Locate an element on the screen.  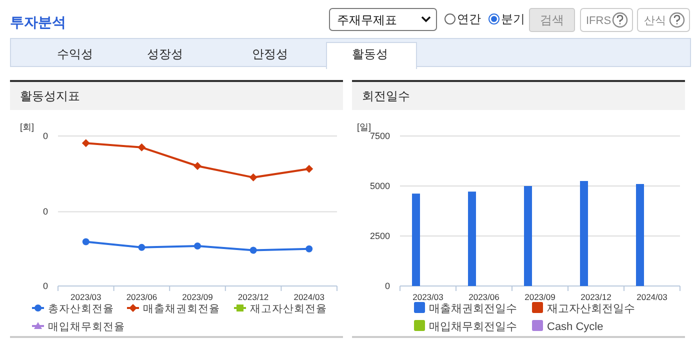
y-axis-title: [회] is located at coordinates (27, 127).